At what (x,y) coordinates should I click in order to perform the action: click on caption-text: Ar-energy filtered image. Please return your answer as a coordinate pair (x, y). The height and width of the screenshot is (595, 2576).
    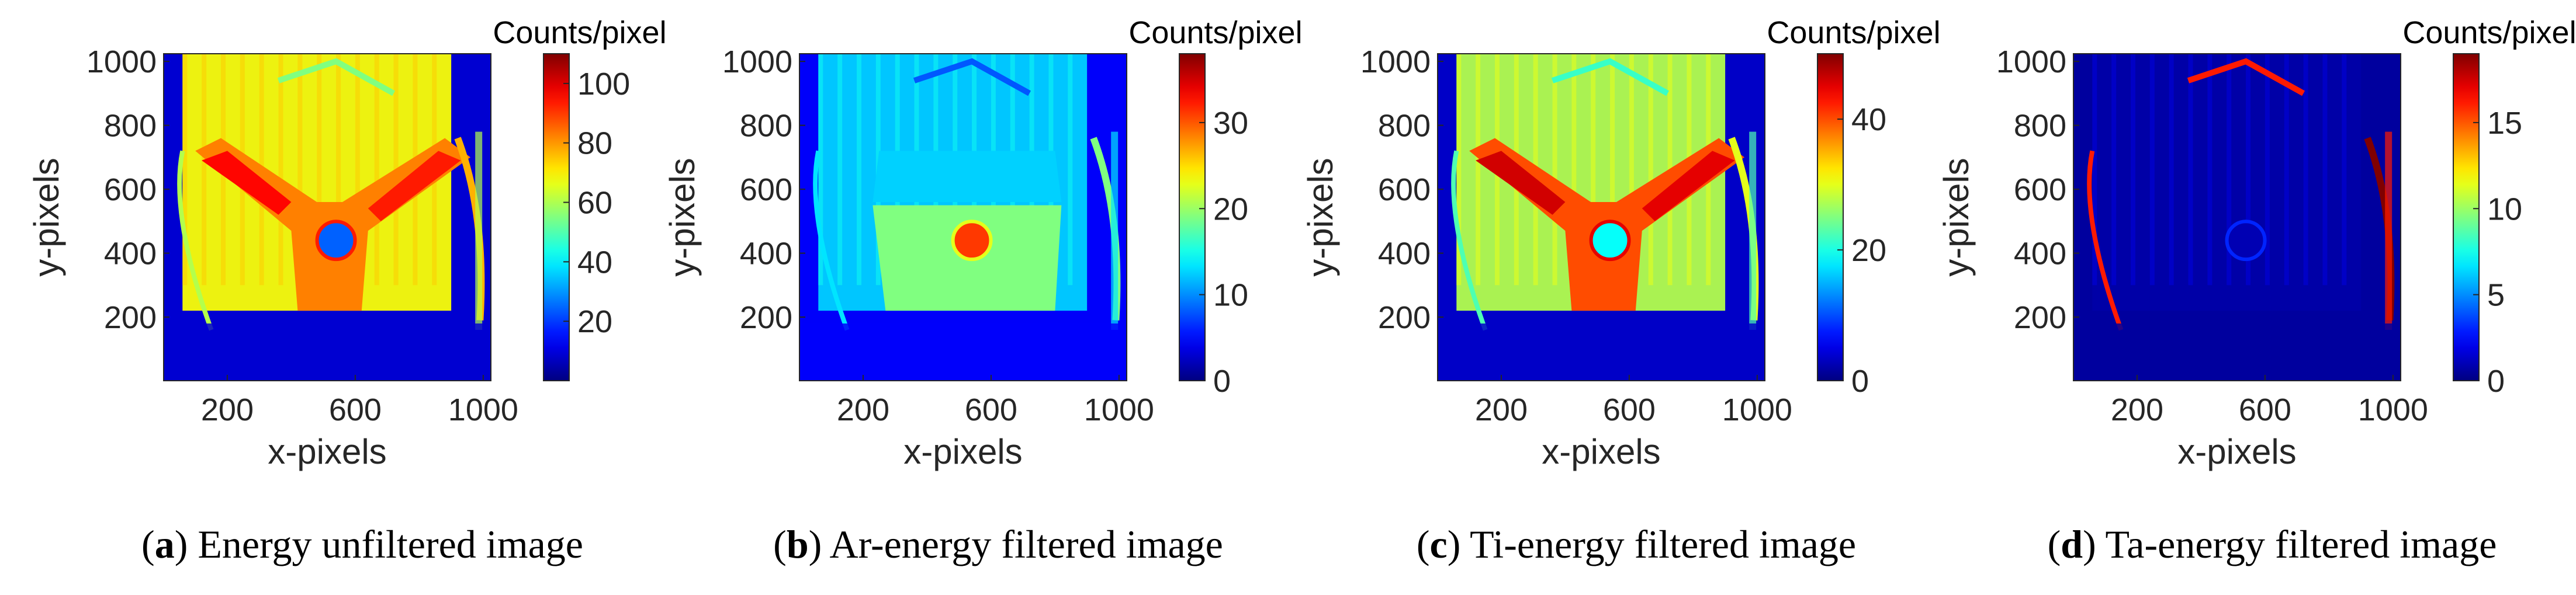
    Looking at the image, I should click on (1026, 544).